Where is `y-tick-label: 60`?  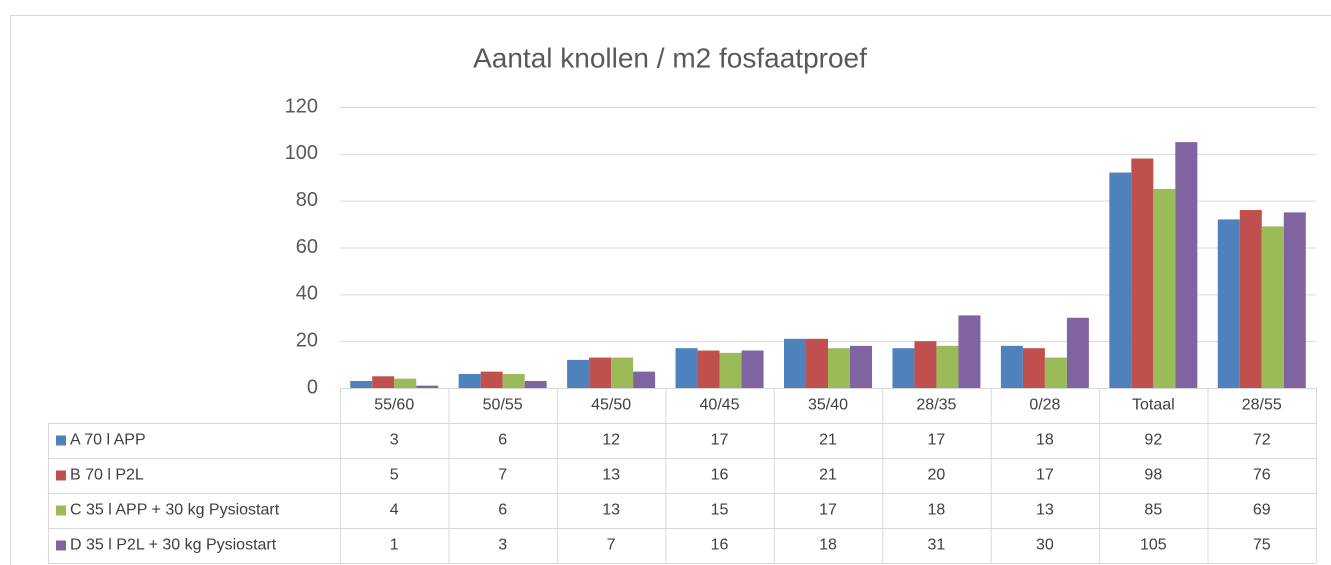
y-tick-label: 60 is located at coordinates (307, 247).